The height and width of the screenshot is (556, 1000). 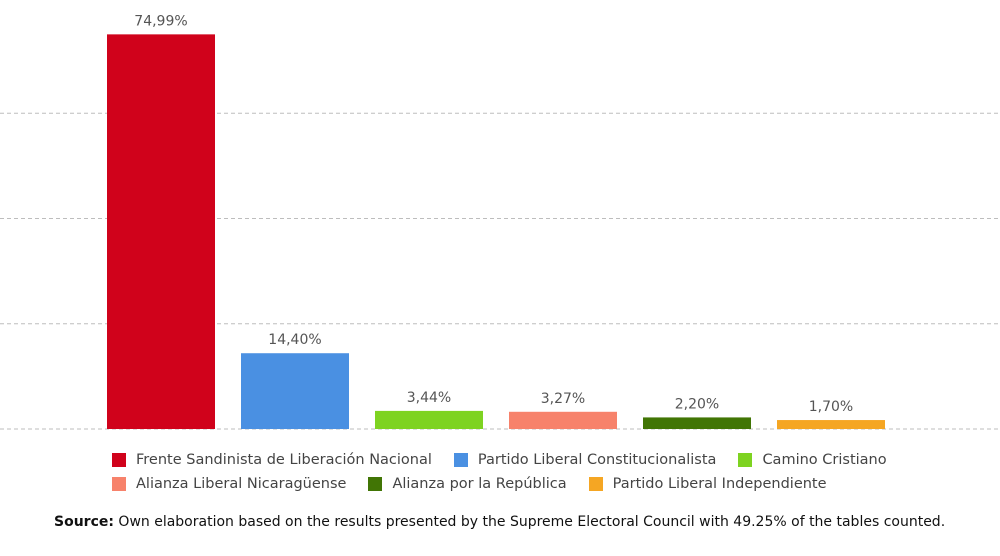 I want to click on legend-item-fsln: Frente Sandinista de Liberación Nacional, so click(x=272, y=460).